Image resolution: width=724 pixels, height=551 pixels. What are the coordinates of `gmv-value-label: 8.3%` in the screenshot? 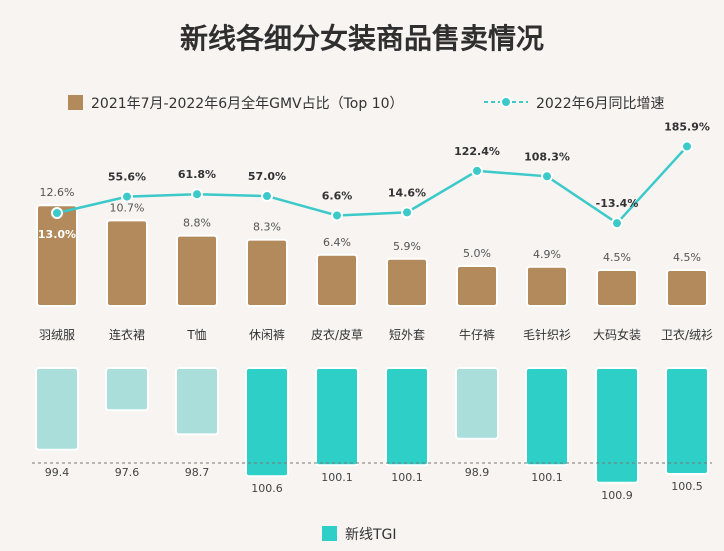 It's located at (267, 227).